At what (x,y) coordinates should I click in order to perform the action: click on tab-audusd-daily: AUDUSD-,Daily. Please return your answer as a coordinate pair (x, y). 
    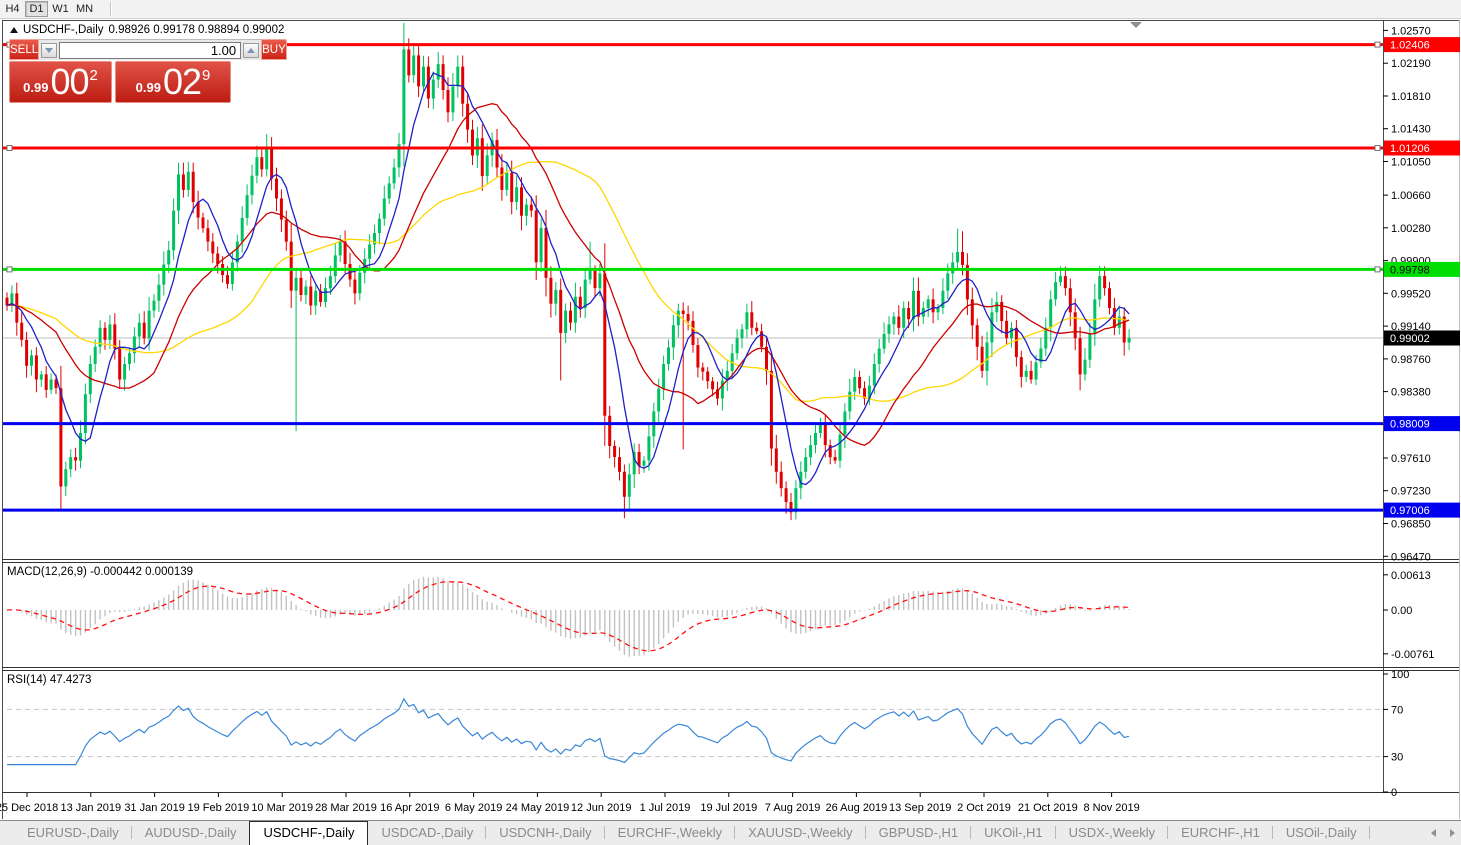
    Looking at the image, I should click on (190, 832).